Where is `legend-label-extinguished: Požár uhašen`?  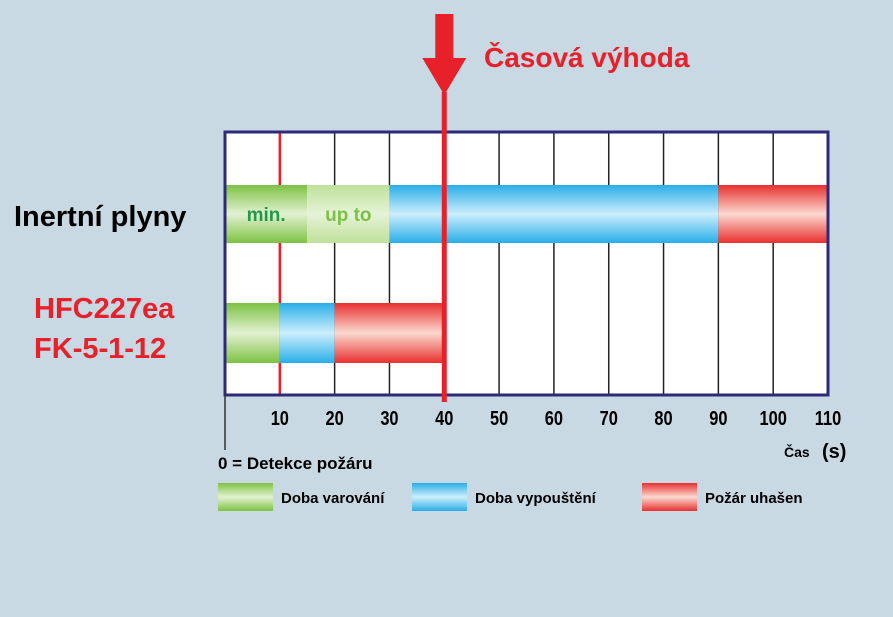 legend-label-extinguished: Požár uhašen is located at coordinates (754, 498).